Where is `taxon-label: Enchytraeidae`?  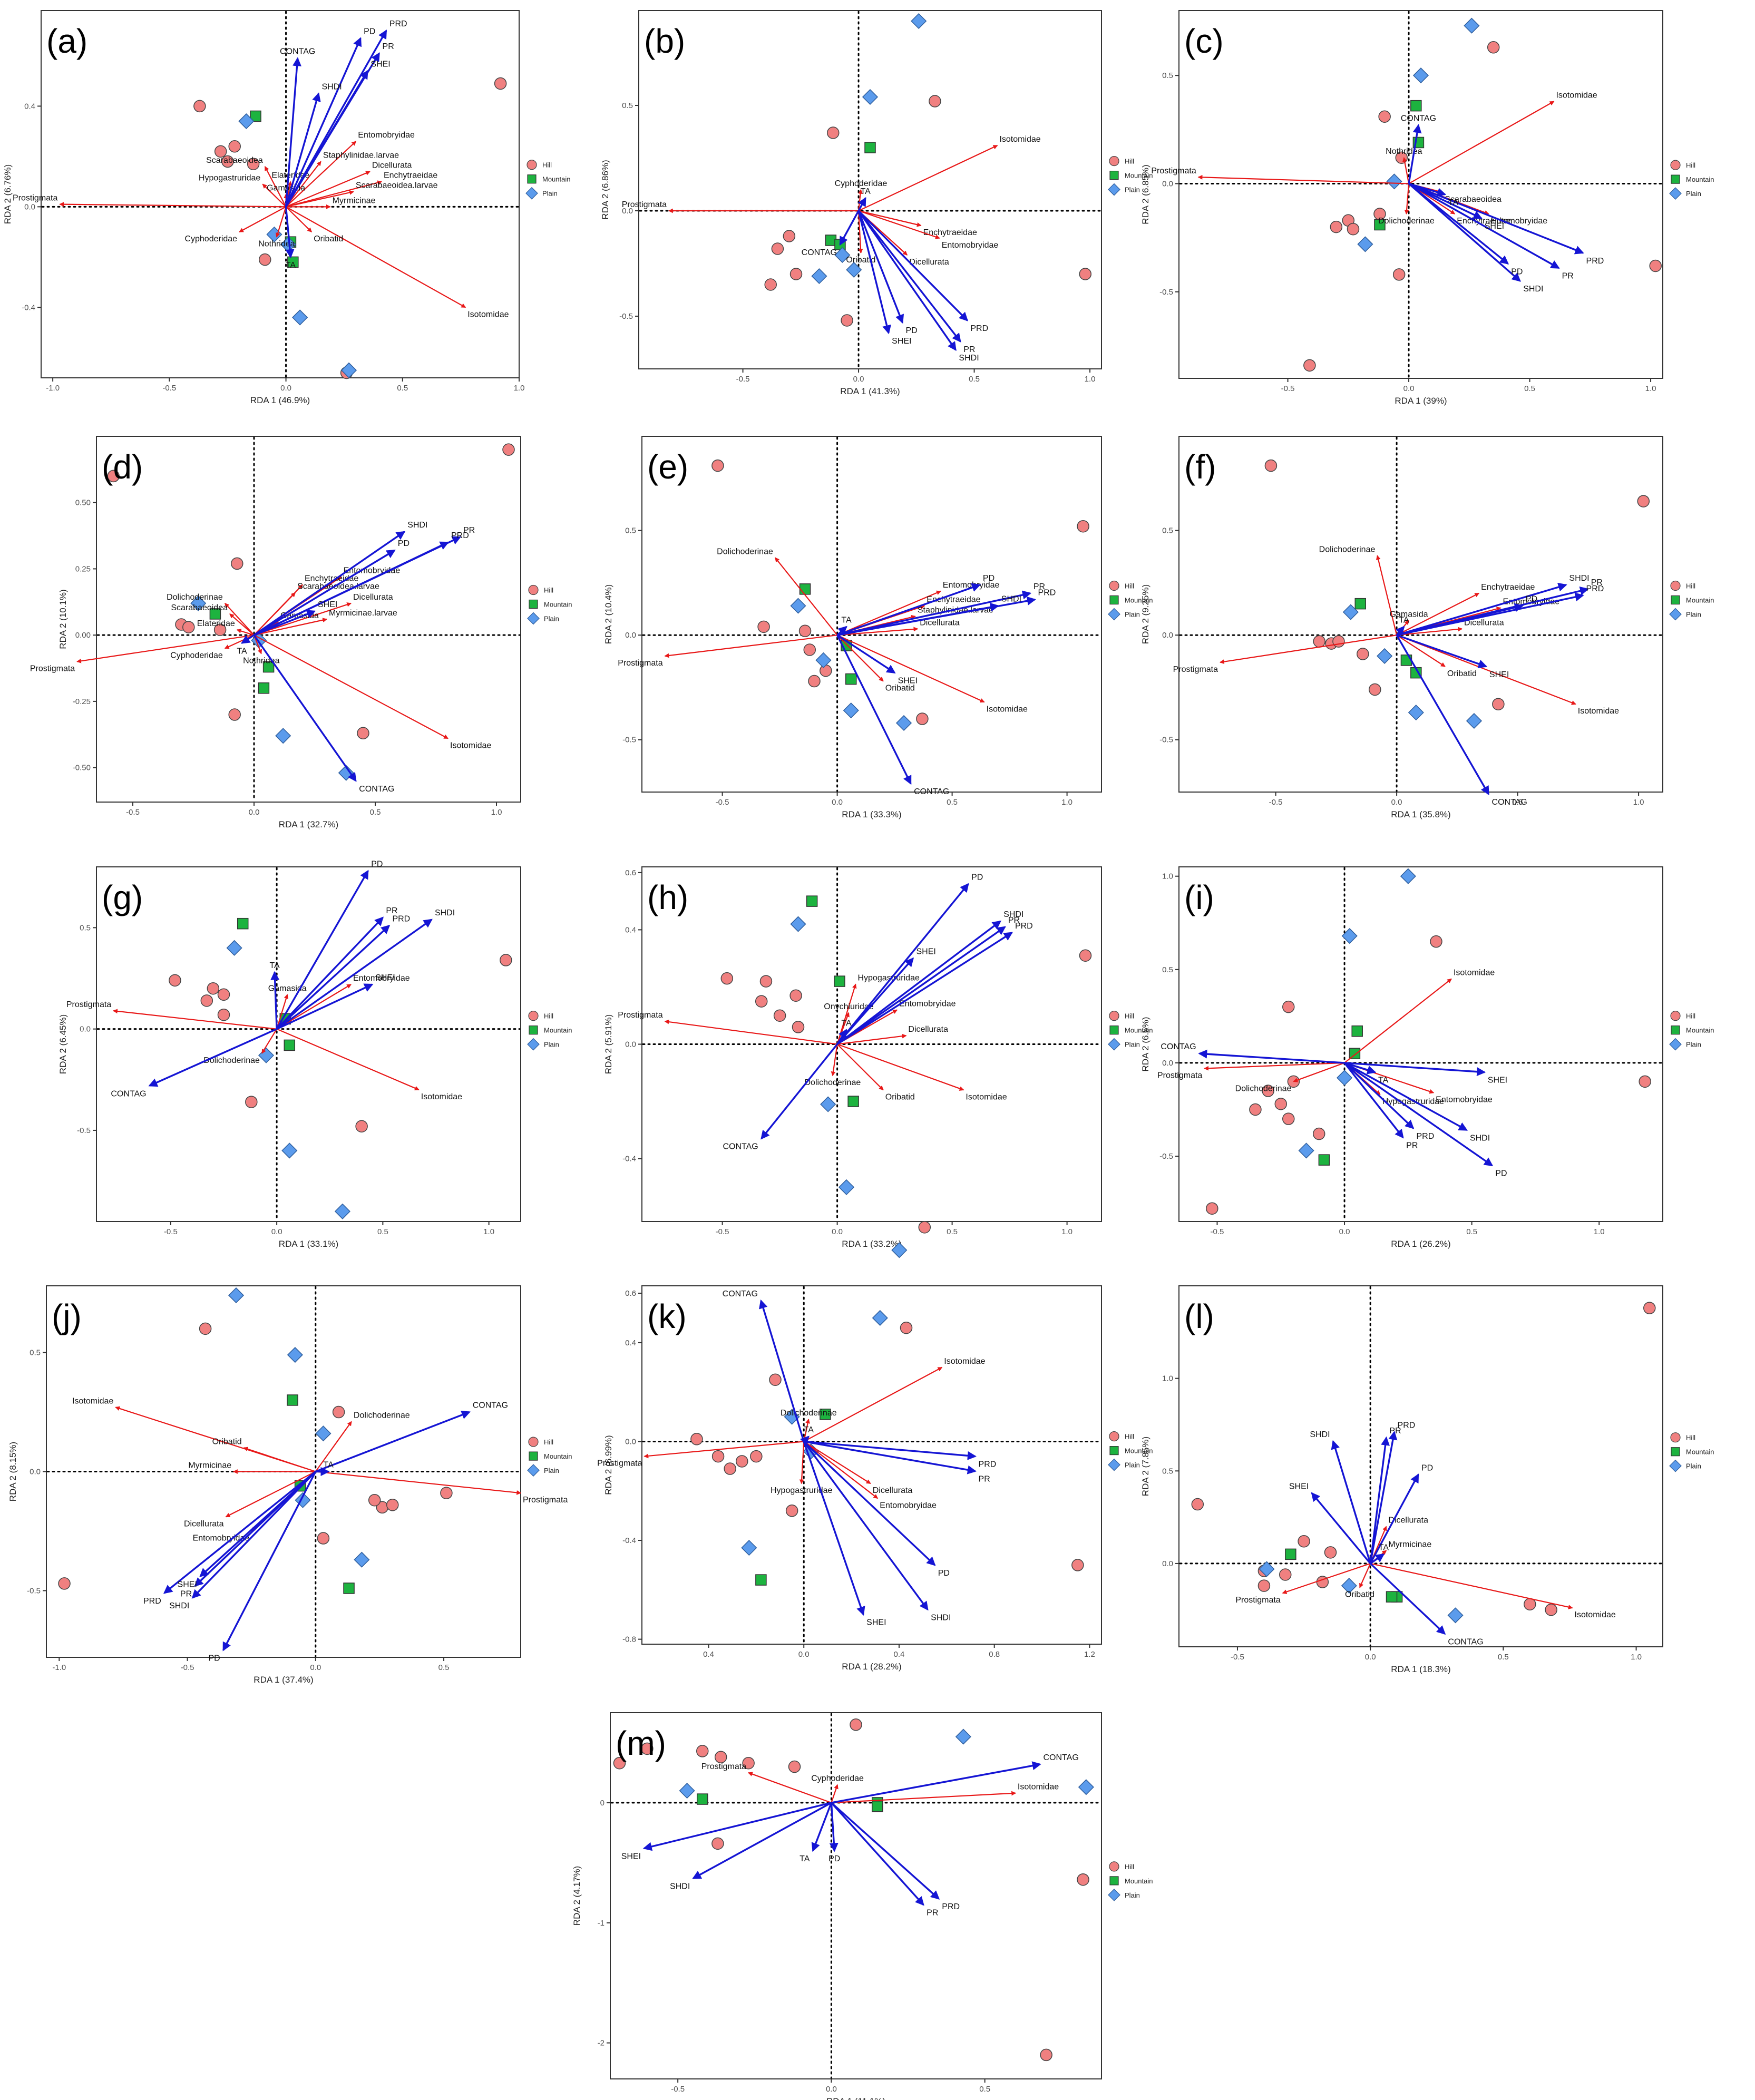 taxon-label: Enchytraeidae is located at coordinates (1508, 587).